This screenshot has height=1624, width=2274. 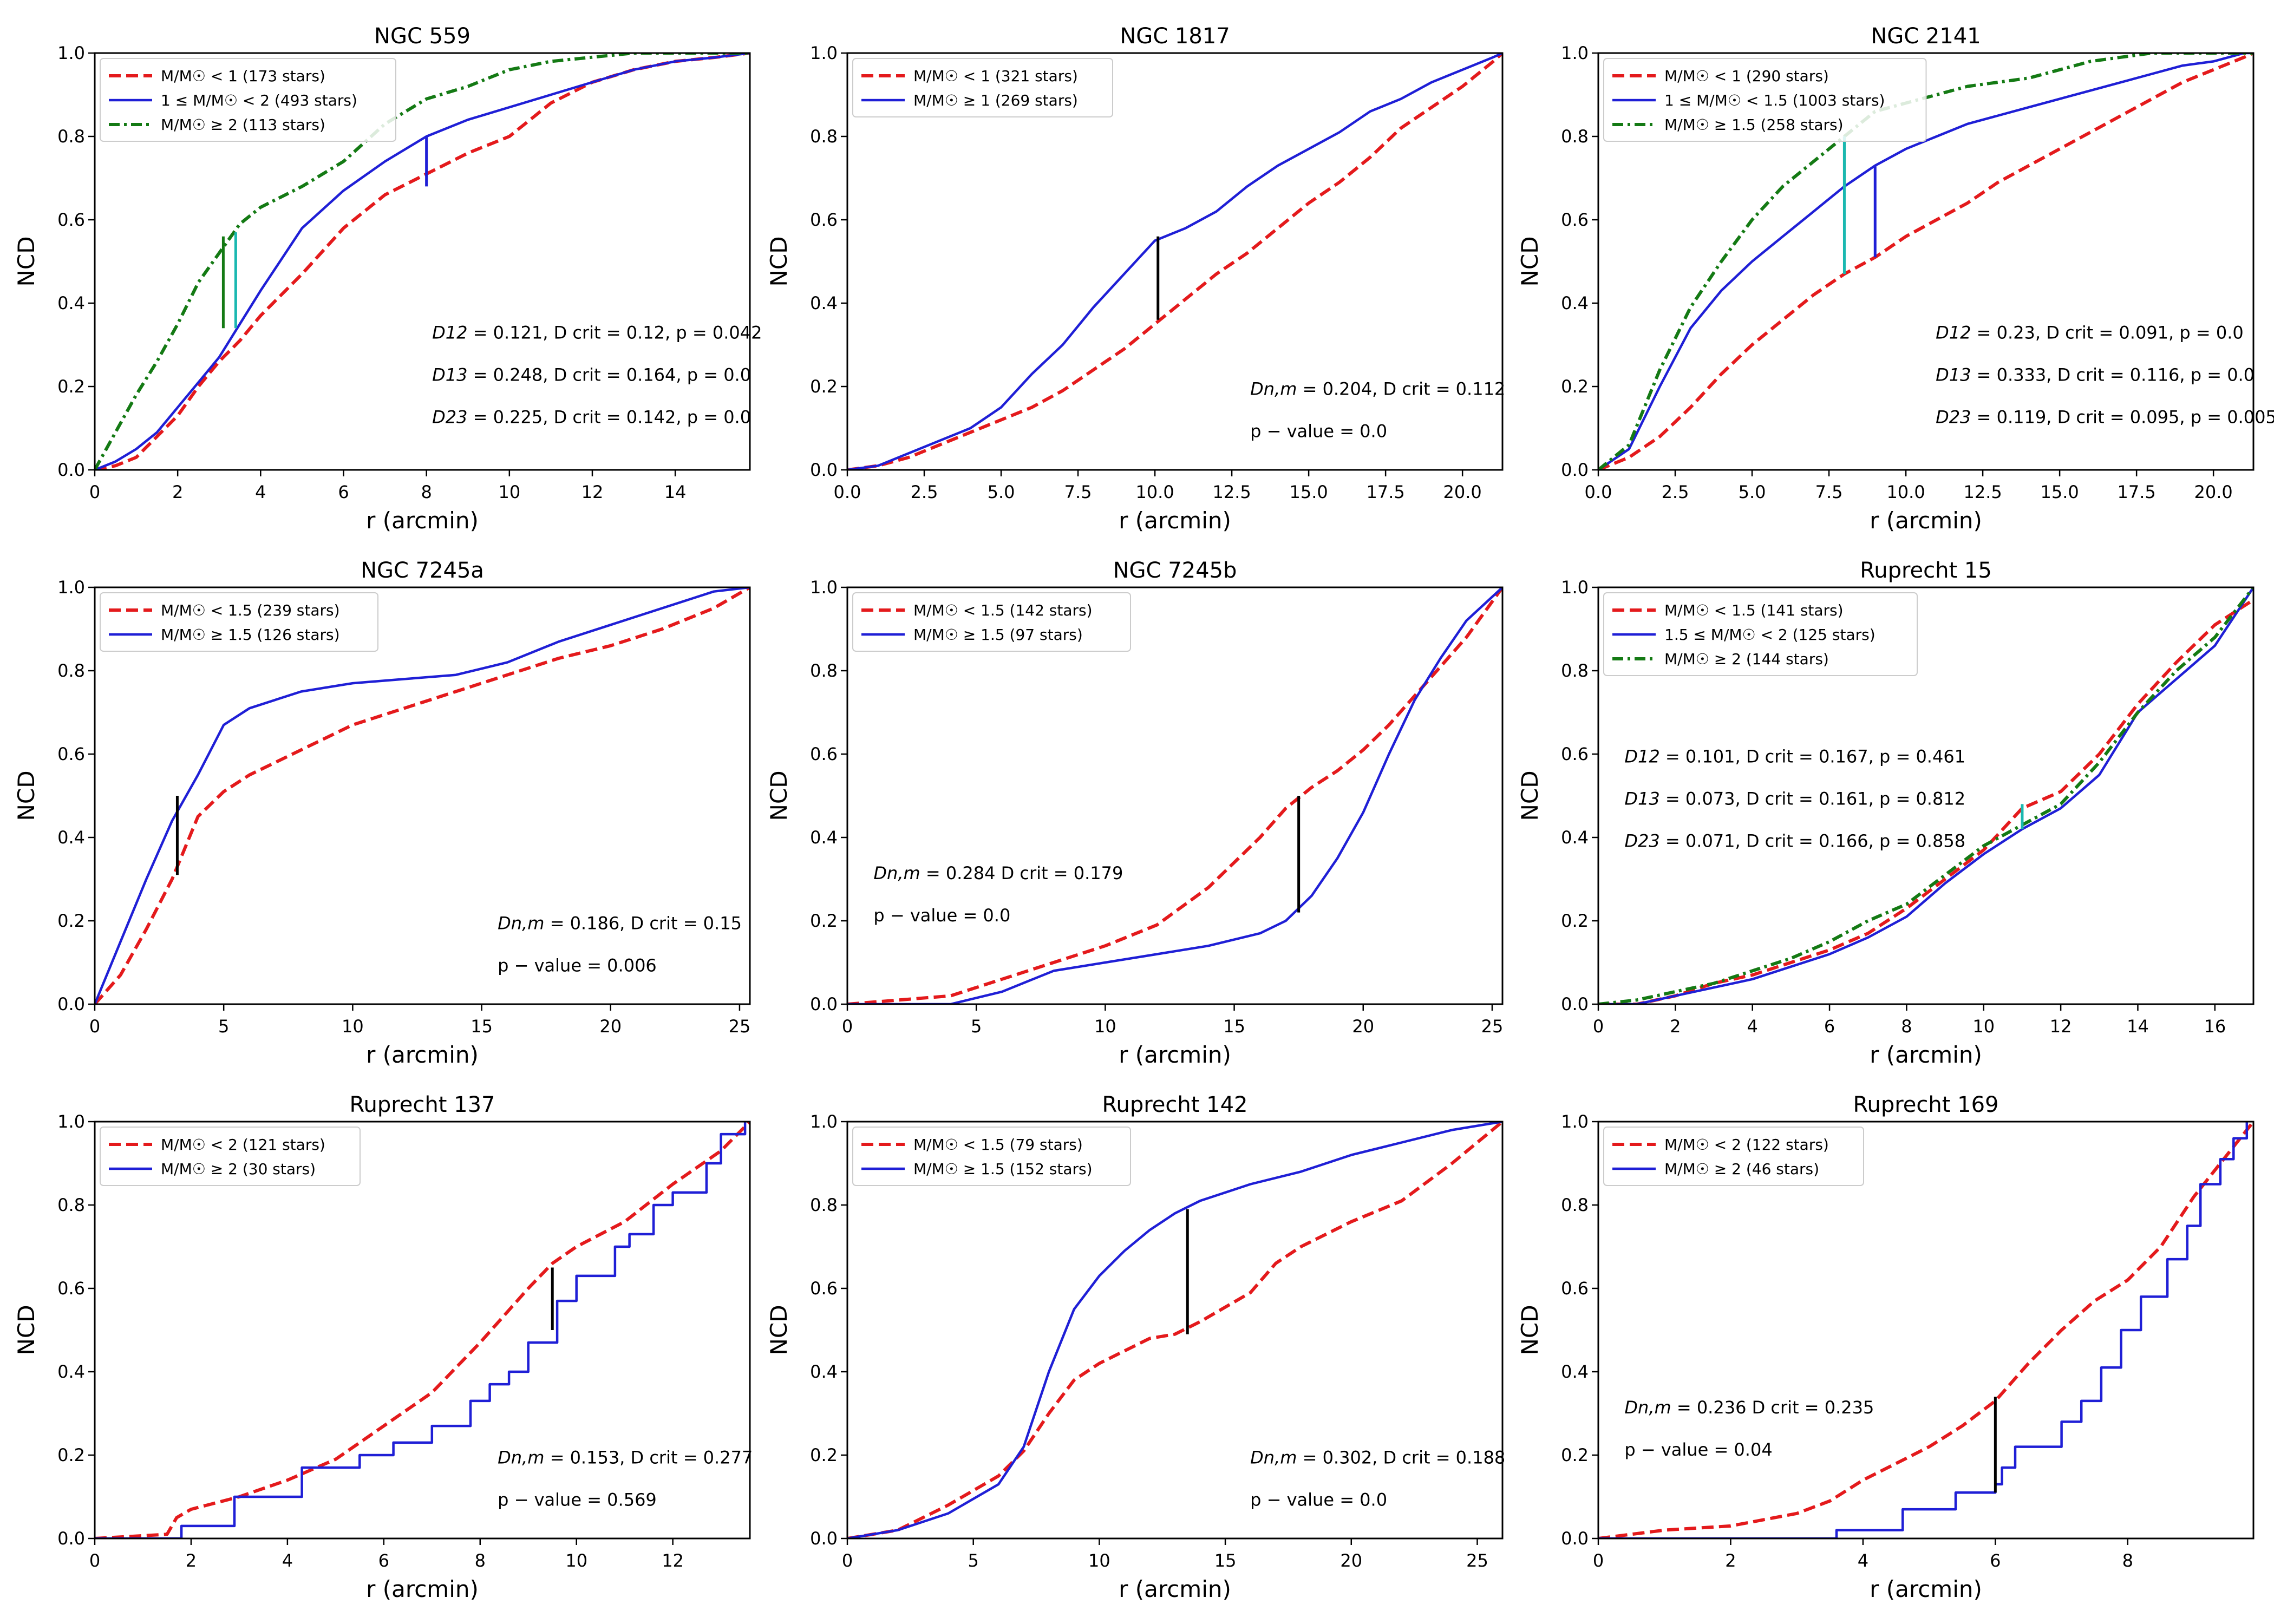 What do you see at coordinates (2061, 1026) in the screenshot?
I see `x-tick-label: 12` at bounding box center [2061, 1026].